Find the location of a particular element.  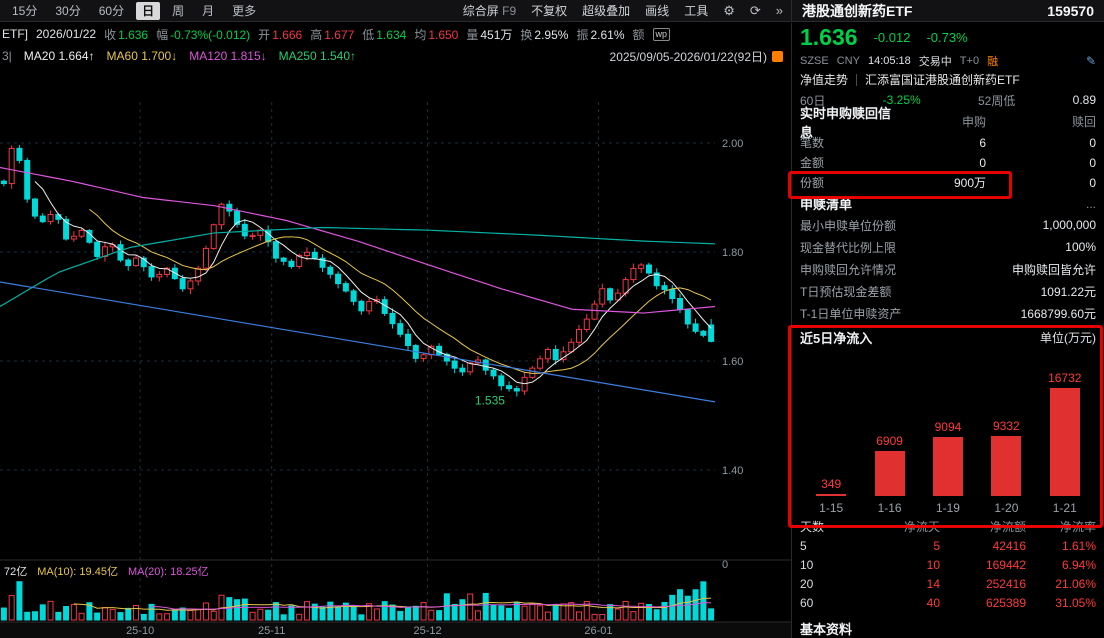

flow-header-净流天: 净流天 is located at coordinates (921, 526).